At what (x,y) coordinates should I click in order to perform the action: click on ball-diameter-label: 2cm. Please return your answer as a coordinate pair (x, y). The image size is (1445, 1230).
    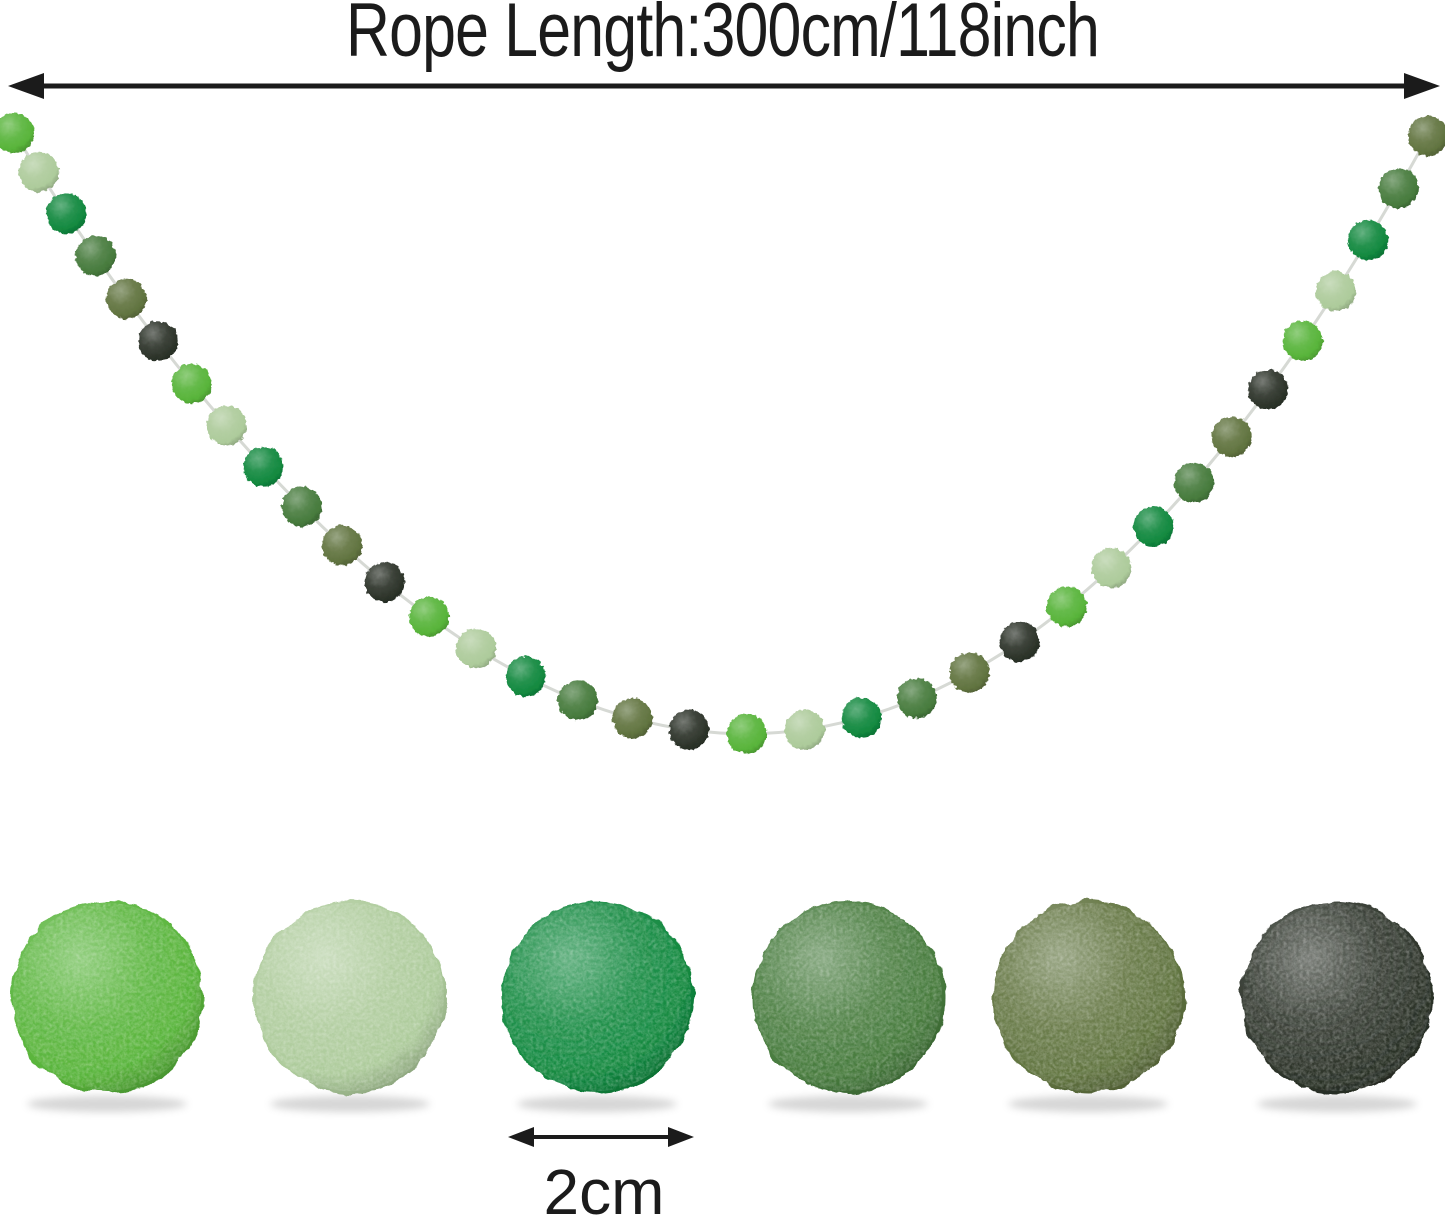
    Looking at the image, I should click on (604, 1192).